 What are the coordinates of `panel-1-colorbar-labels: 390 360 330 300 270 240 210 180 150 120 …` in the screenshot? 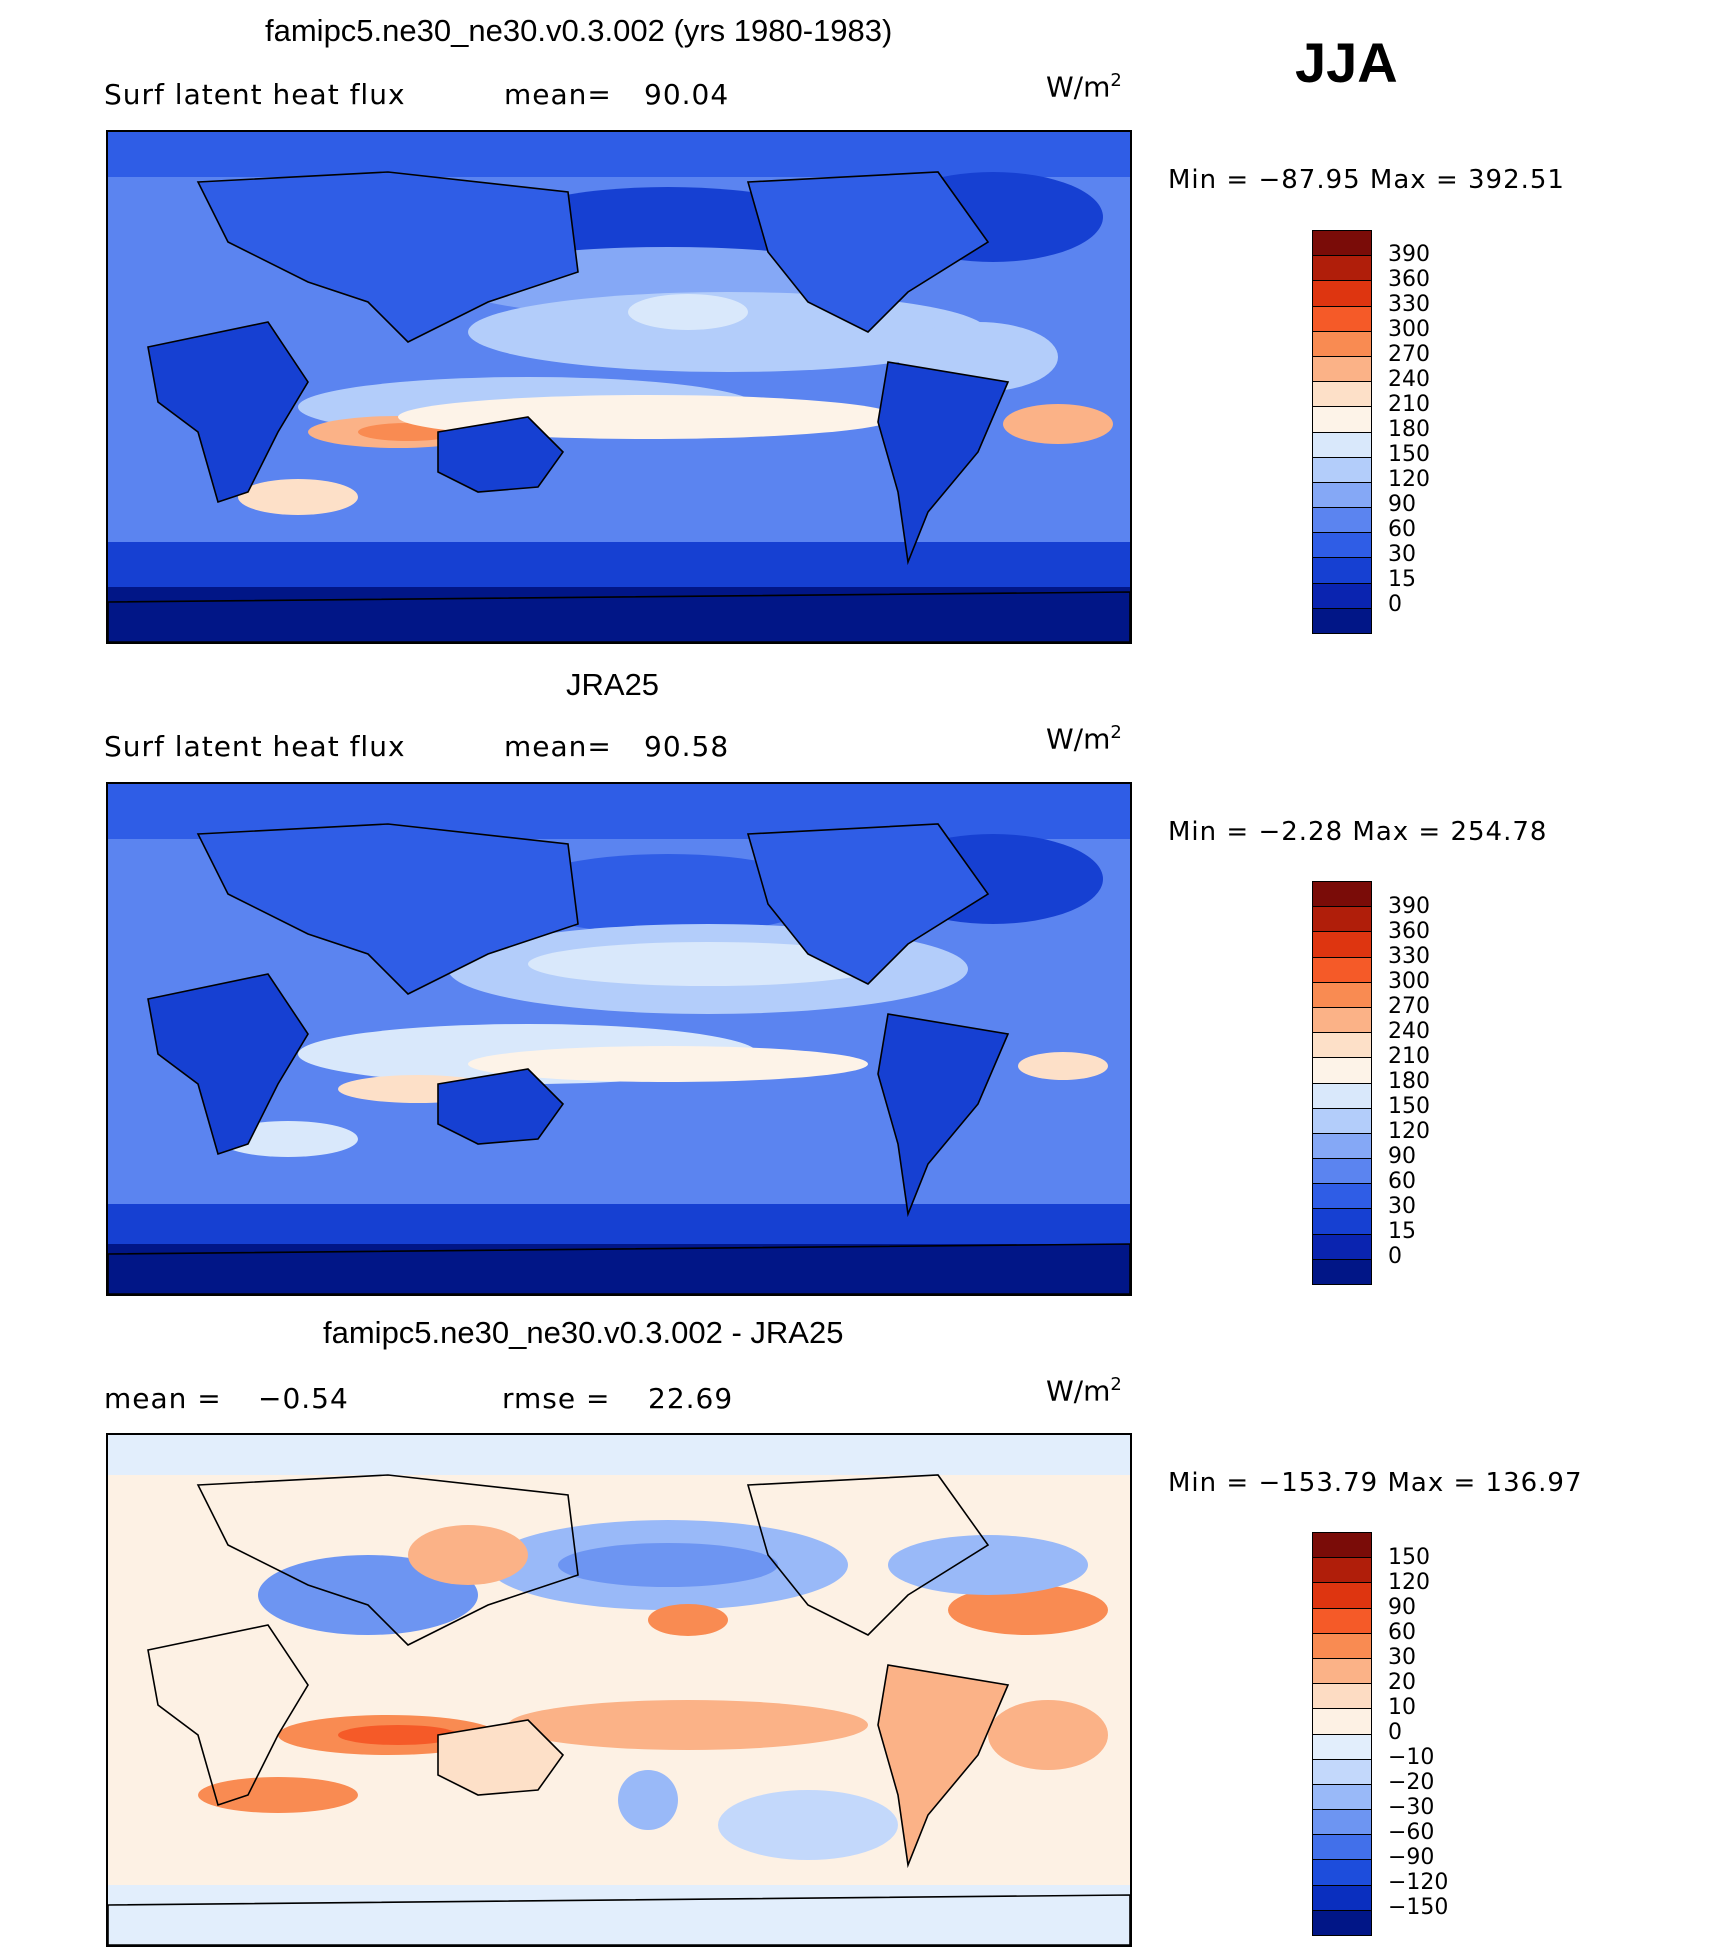 It's located at (1409, 429).